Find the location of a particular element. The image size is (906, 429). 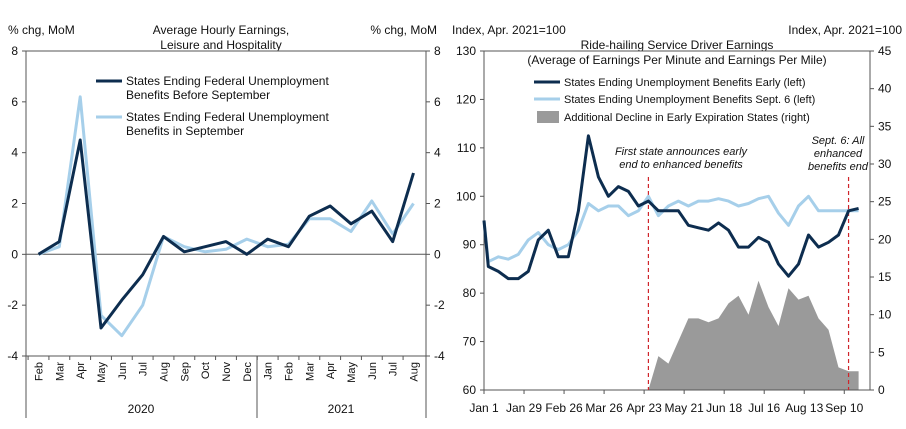

left-ytick-label-right: 2 is located at coordinates (437, 204).